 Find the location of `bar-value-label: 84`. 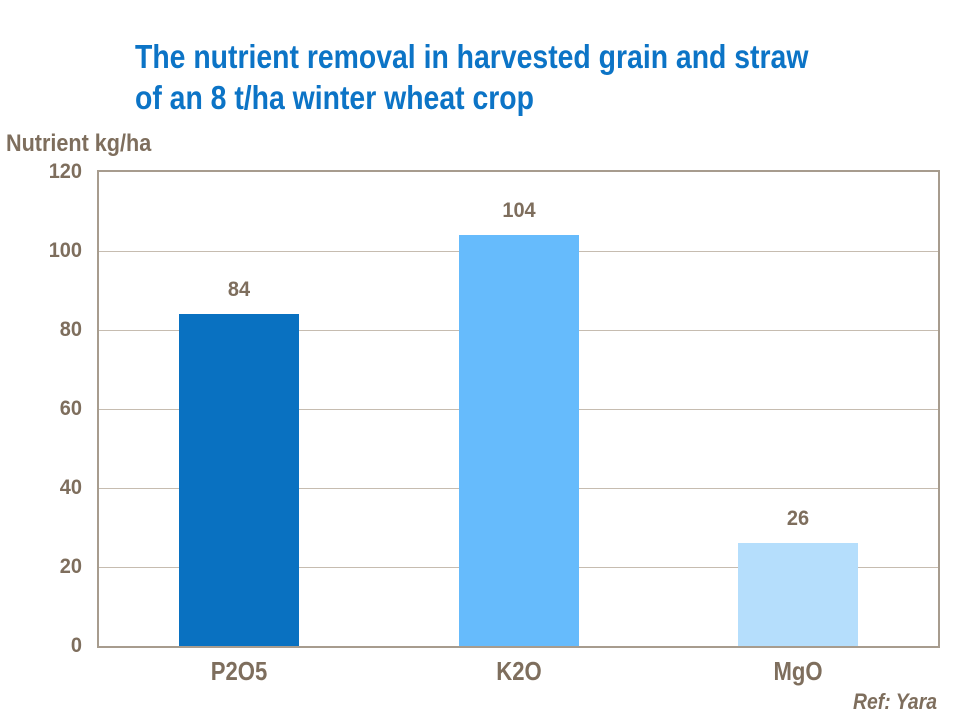

bar-value-label: 84 is located at coordinates (238, 290).